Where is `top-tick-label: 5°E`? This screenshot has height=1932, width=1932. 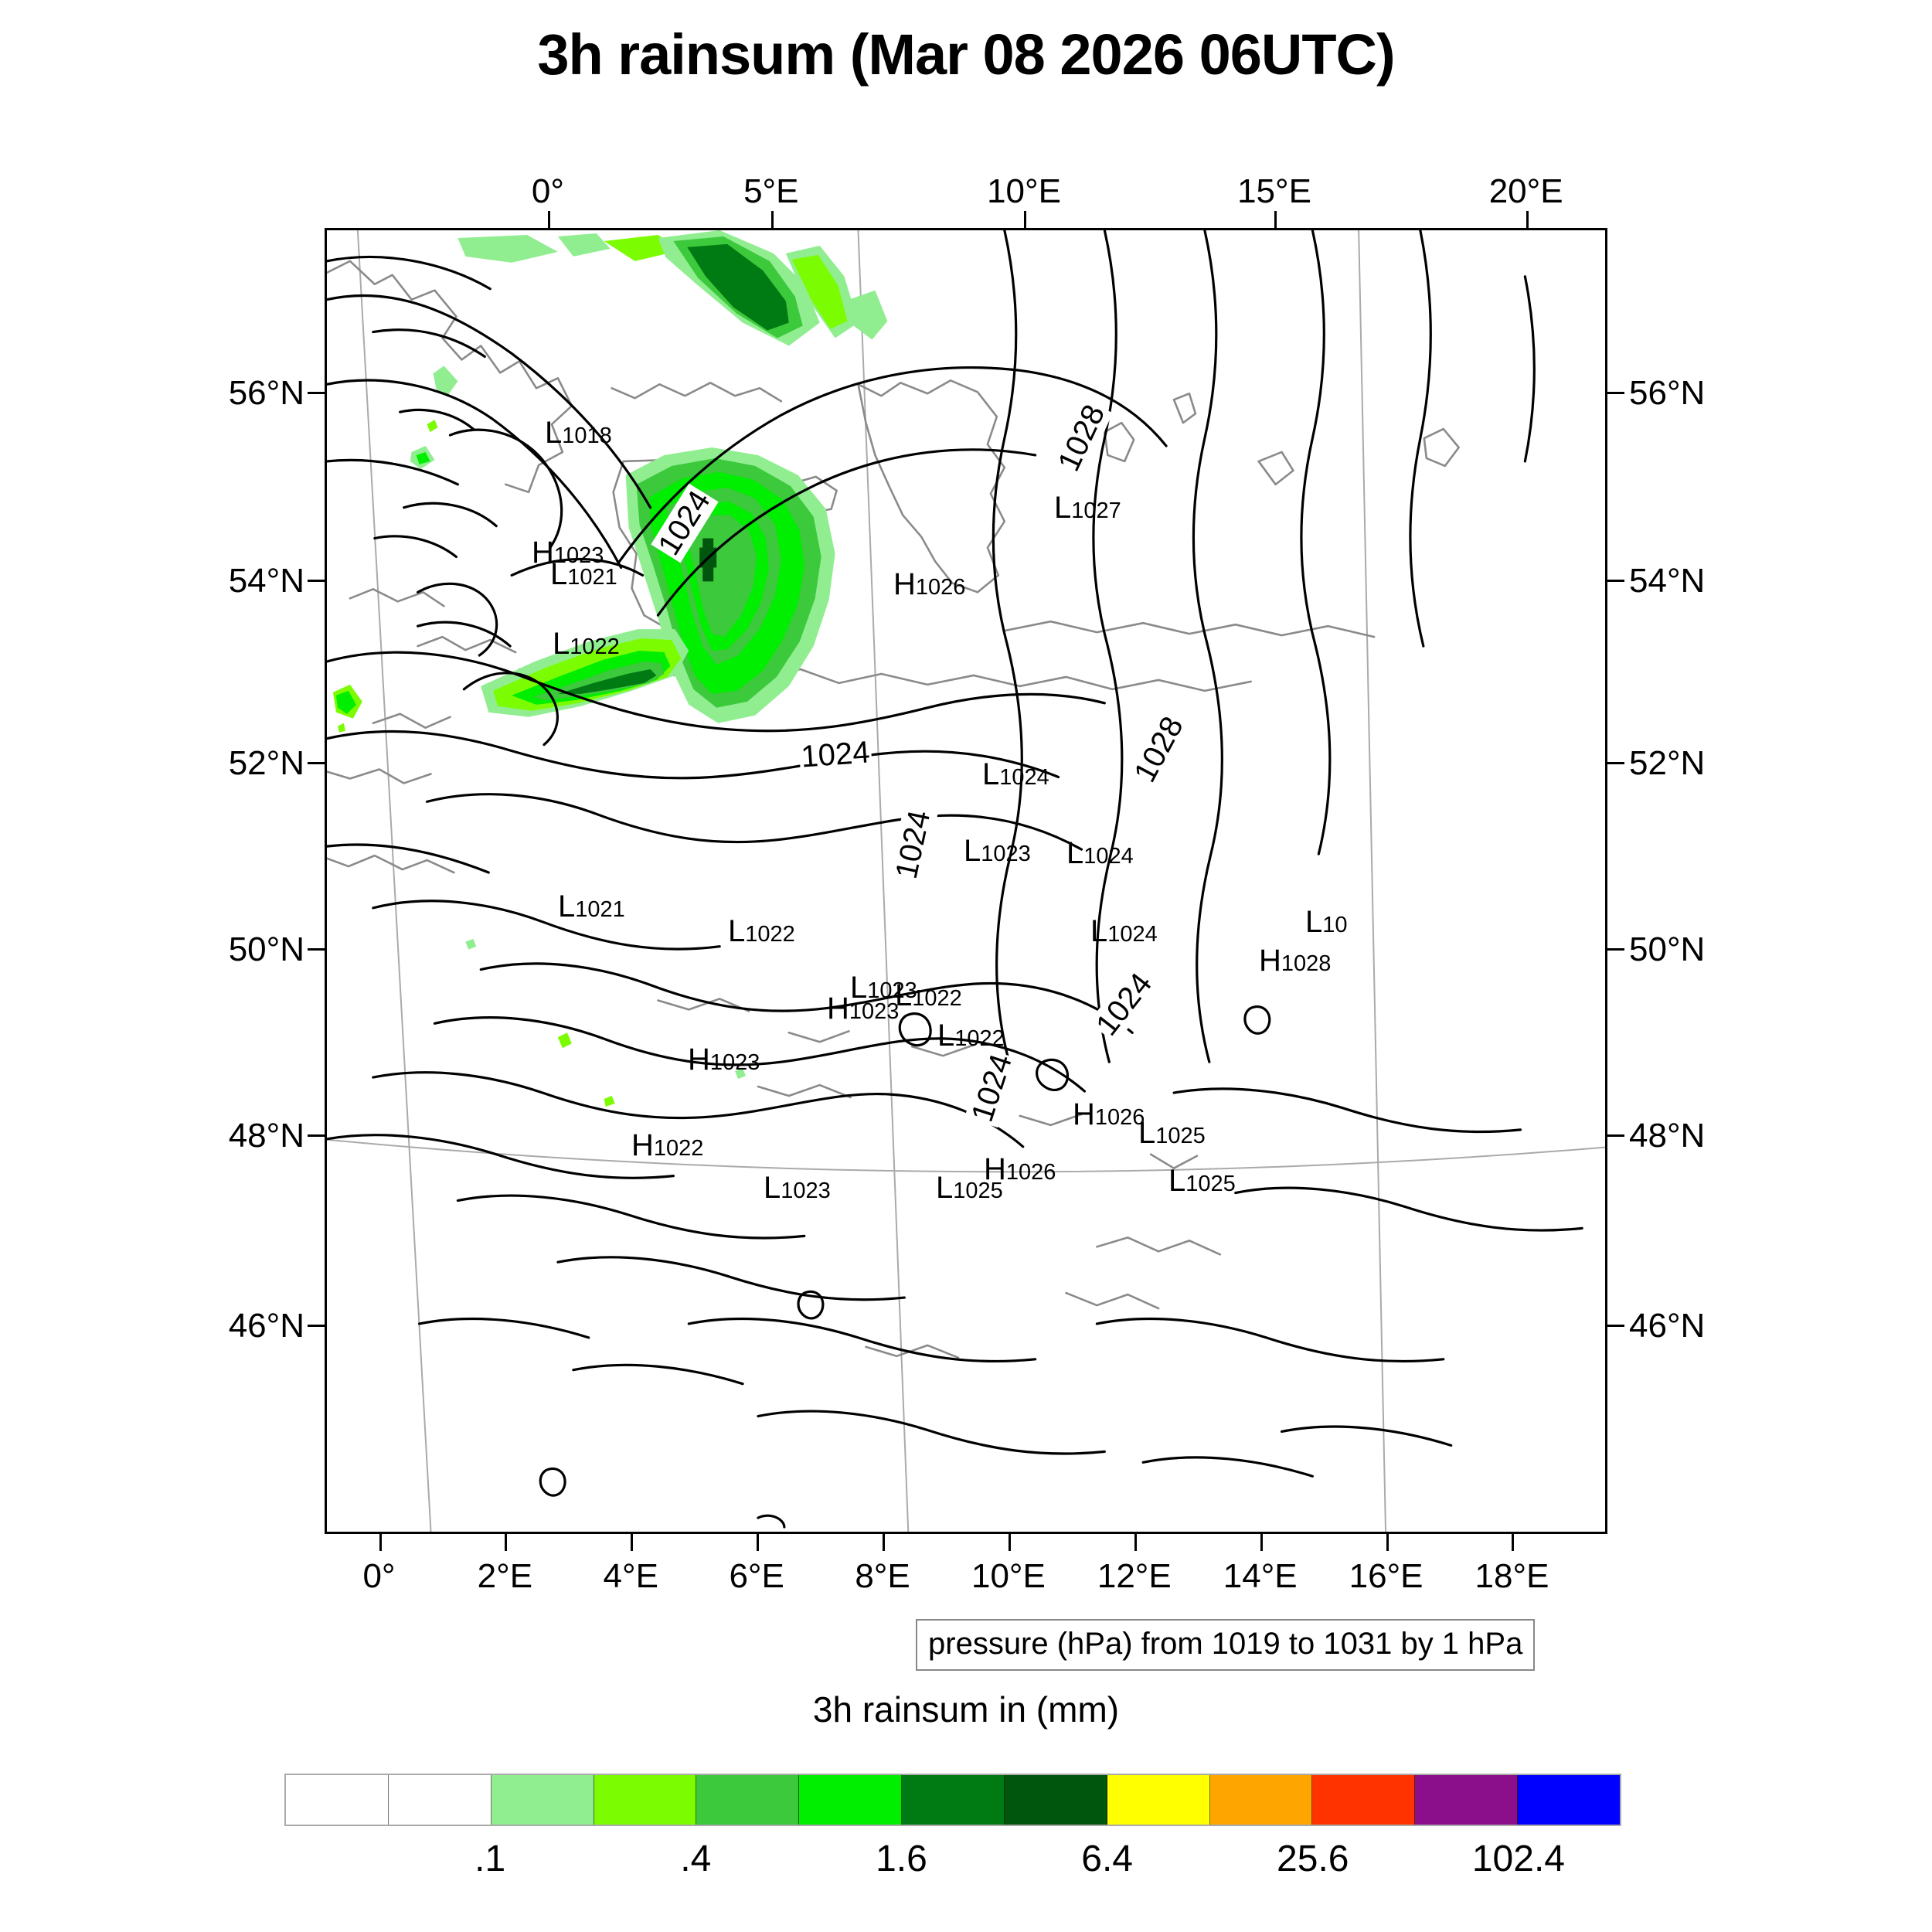
top-tick-label: 5°E is located at coordinates (771, 191).